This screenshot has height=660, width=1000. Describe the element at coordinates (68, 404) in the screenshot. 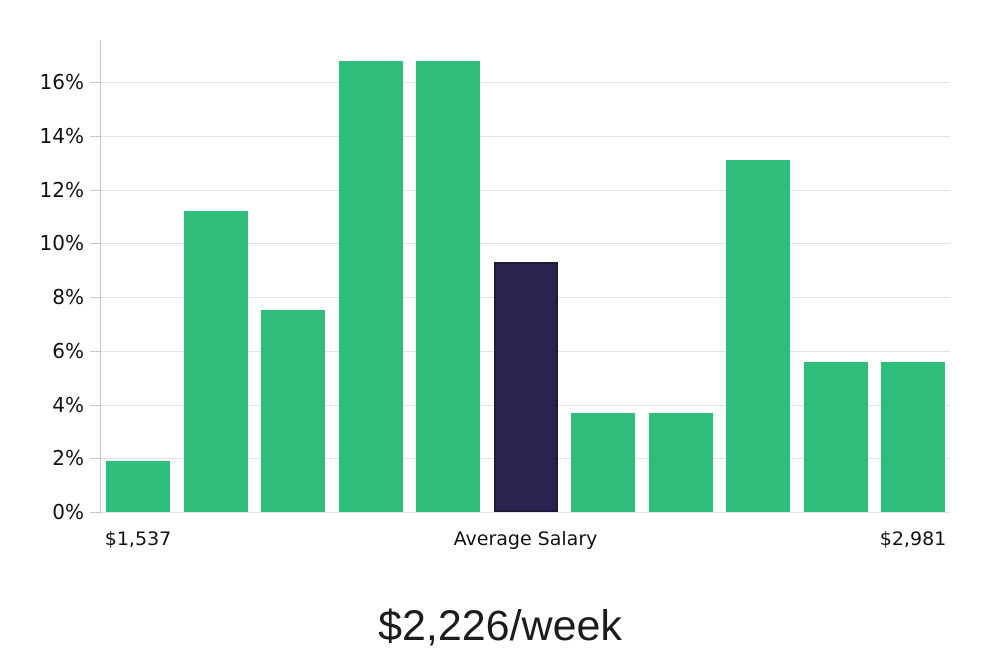

I see `y-tick-label: 4%` at that location.